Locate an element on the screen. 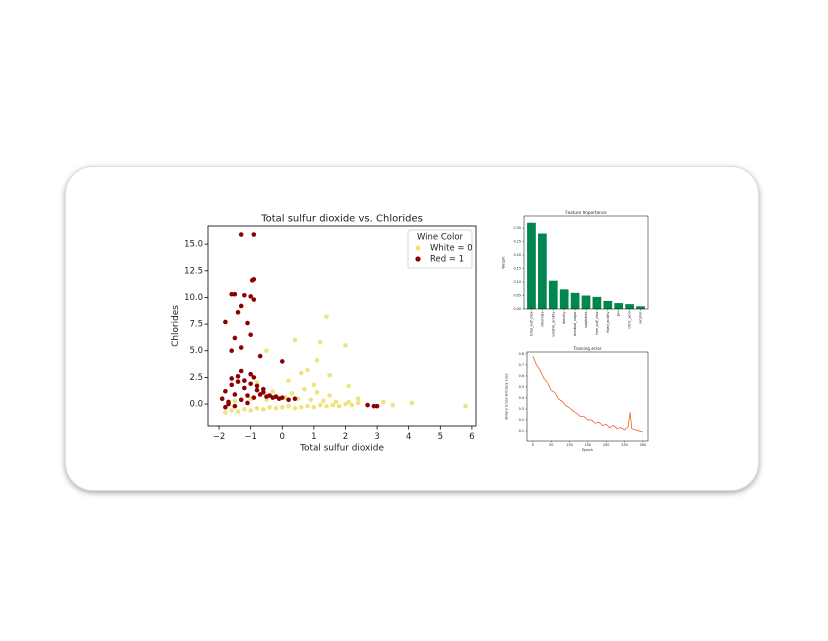 The width and height of the screenshot is (828, 641). y-tick-label: 0.00 is located at coordinates (517, 309).